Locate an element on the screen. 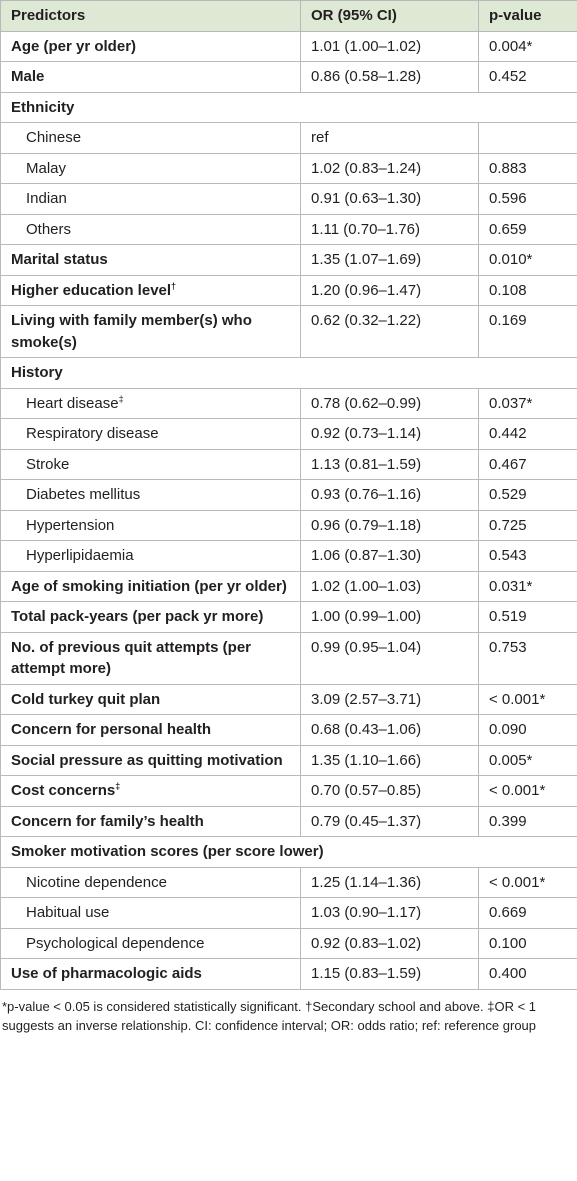 This screenshot has height=1181, width=577. predictor-cell: Nicotine dependence is located at coordinates (150, 882).